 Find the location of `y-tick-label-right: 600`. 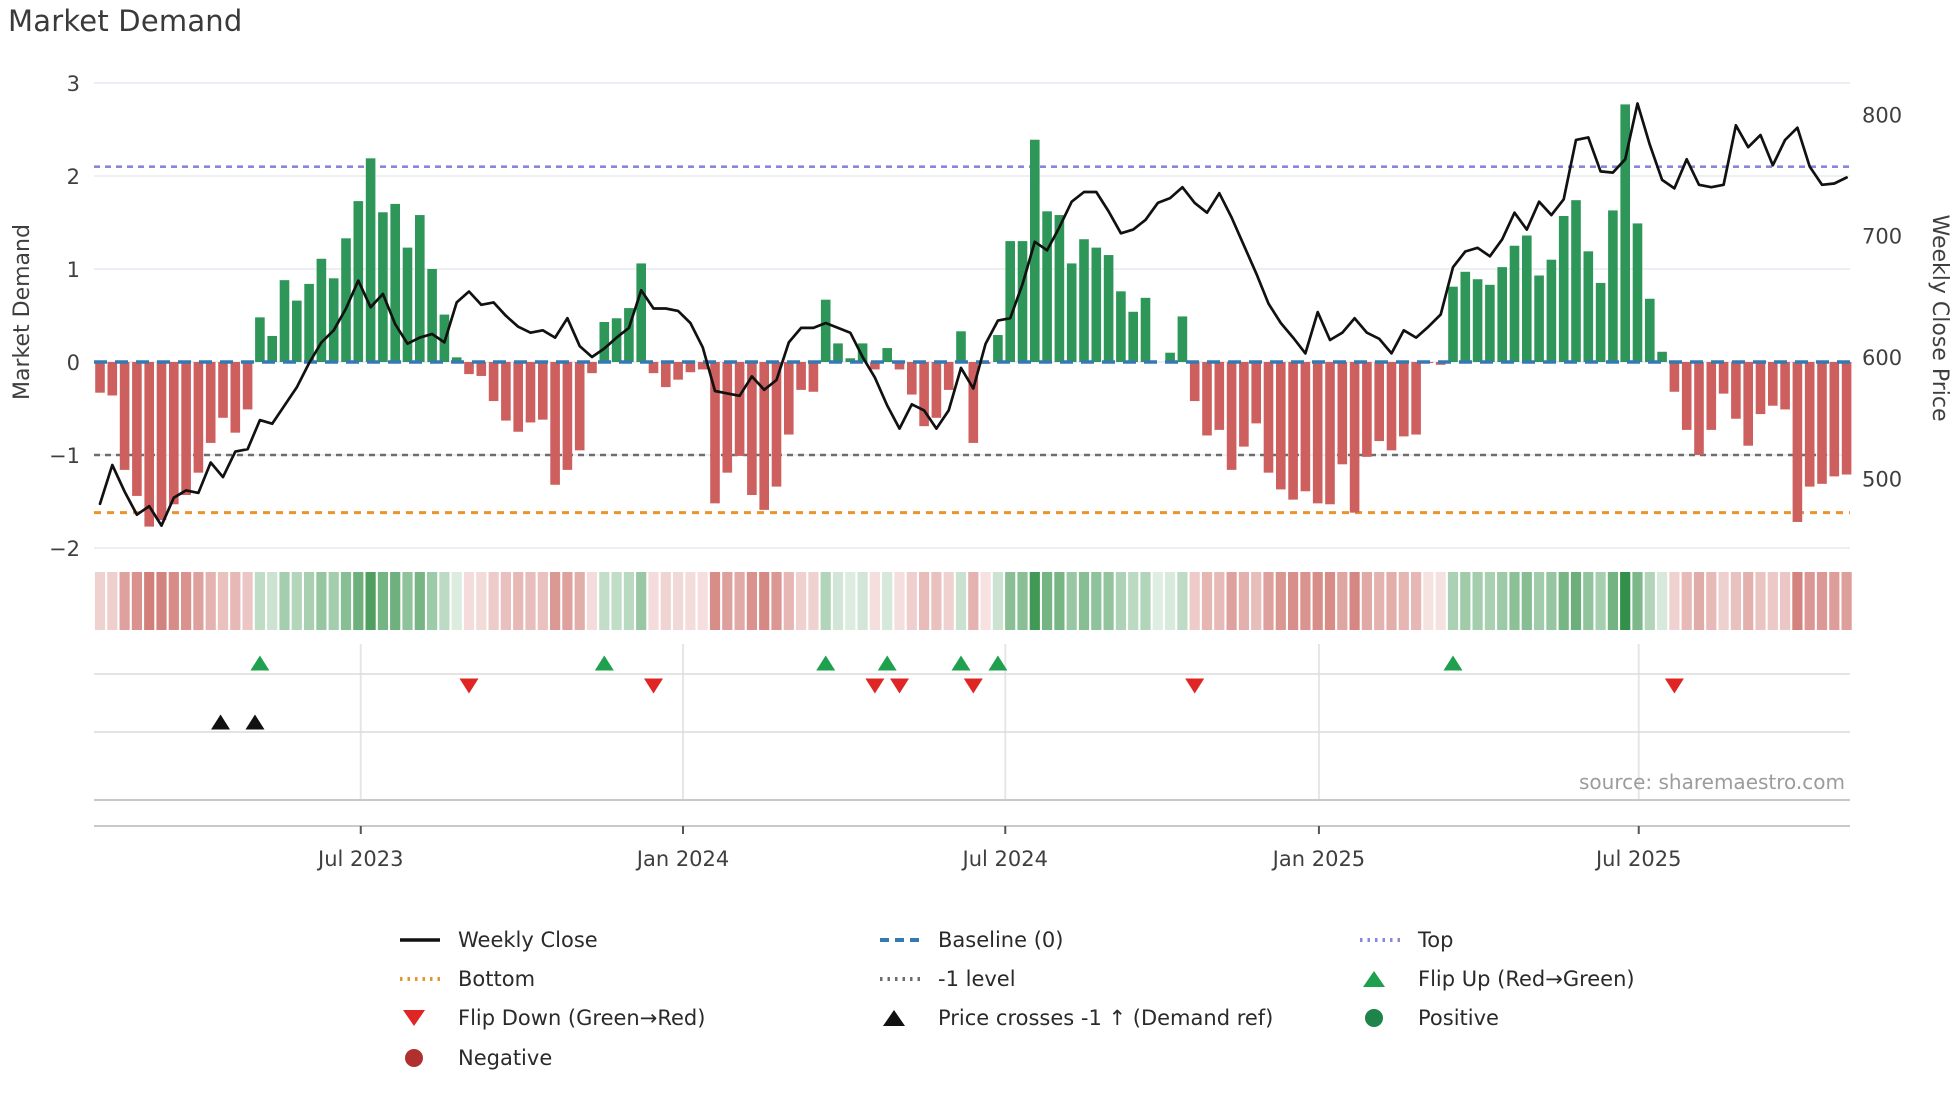

y-tick-label-right: 600 is located at coordinates (1882, 358).